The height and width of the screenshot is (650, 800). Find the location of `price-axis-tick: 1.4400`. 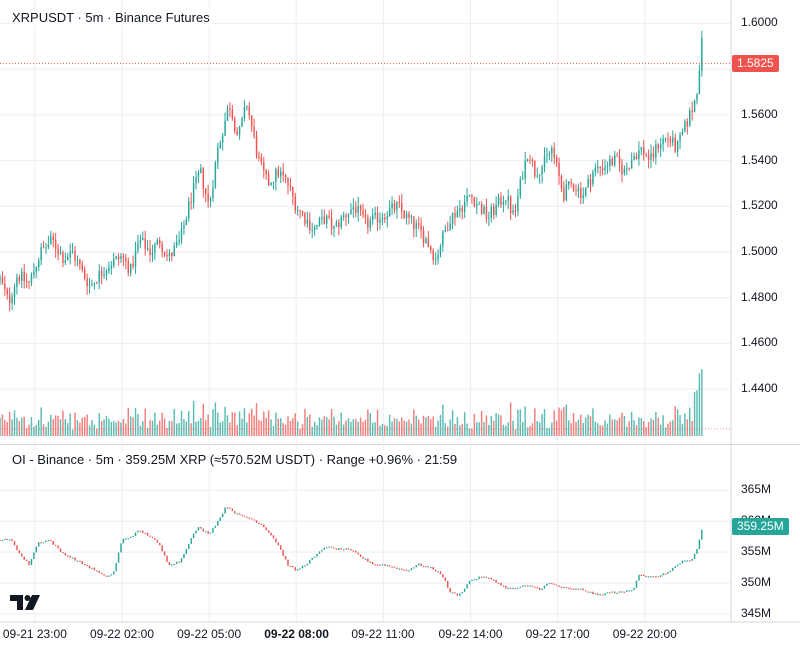

price-axis-tick: 1.4400 is located at coordinates (759, 388).